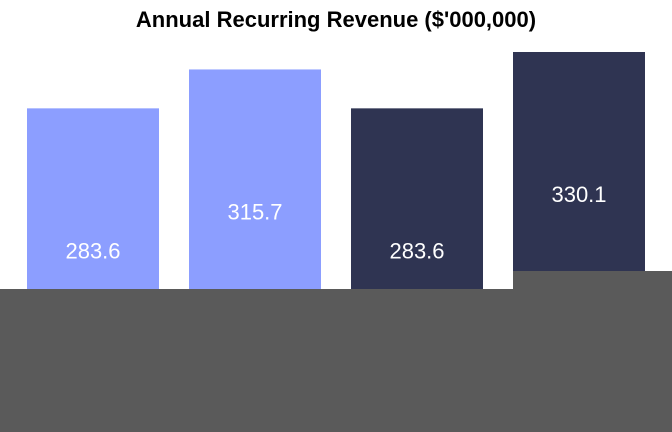 The height and width of the screenshot is (432, 672). I want to click on data-label-1: 283.6, so click(92, 250).